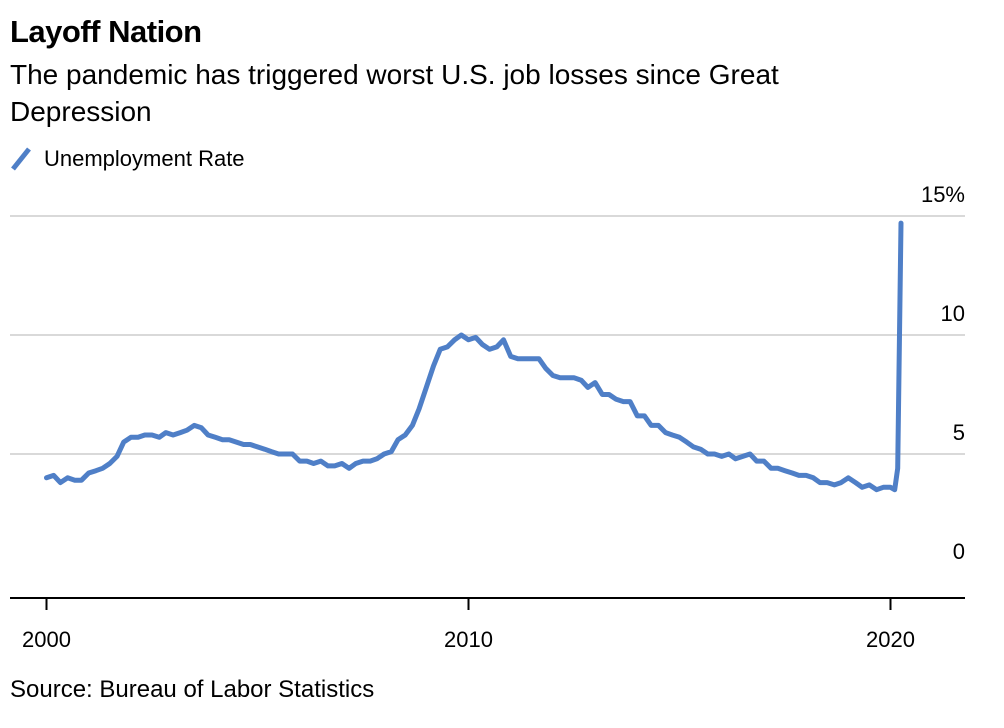 The height and width of the screenshot is (728, 1004). Describe the element at coordinates (953, 313) in the screenshot. I see `y-tick-label: 10` at that location.